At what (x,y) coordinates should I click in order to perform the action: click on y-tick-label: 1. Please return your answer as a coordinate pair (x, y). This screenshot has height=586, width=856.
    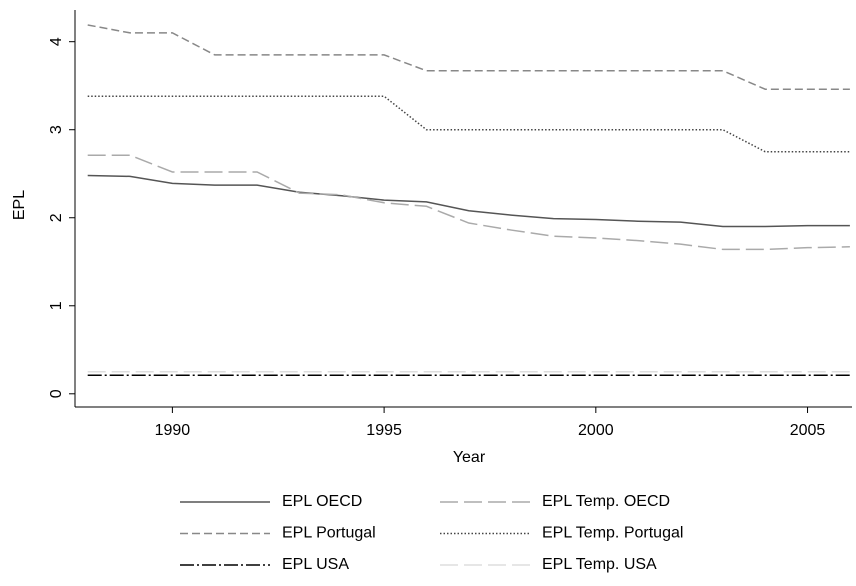
    Looking at the image, I should click on (56, 305).